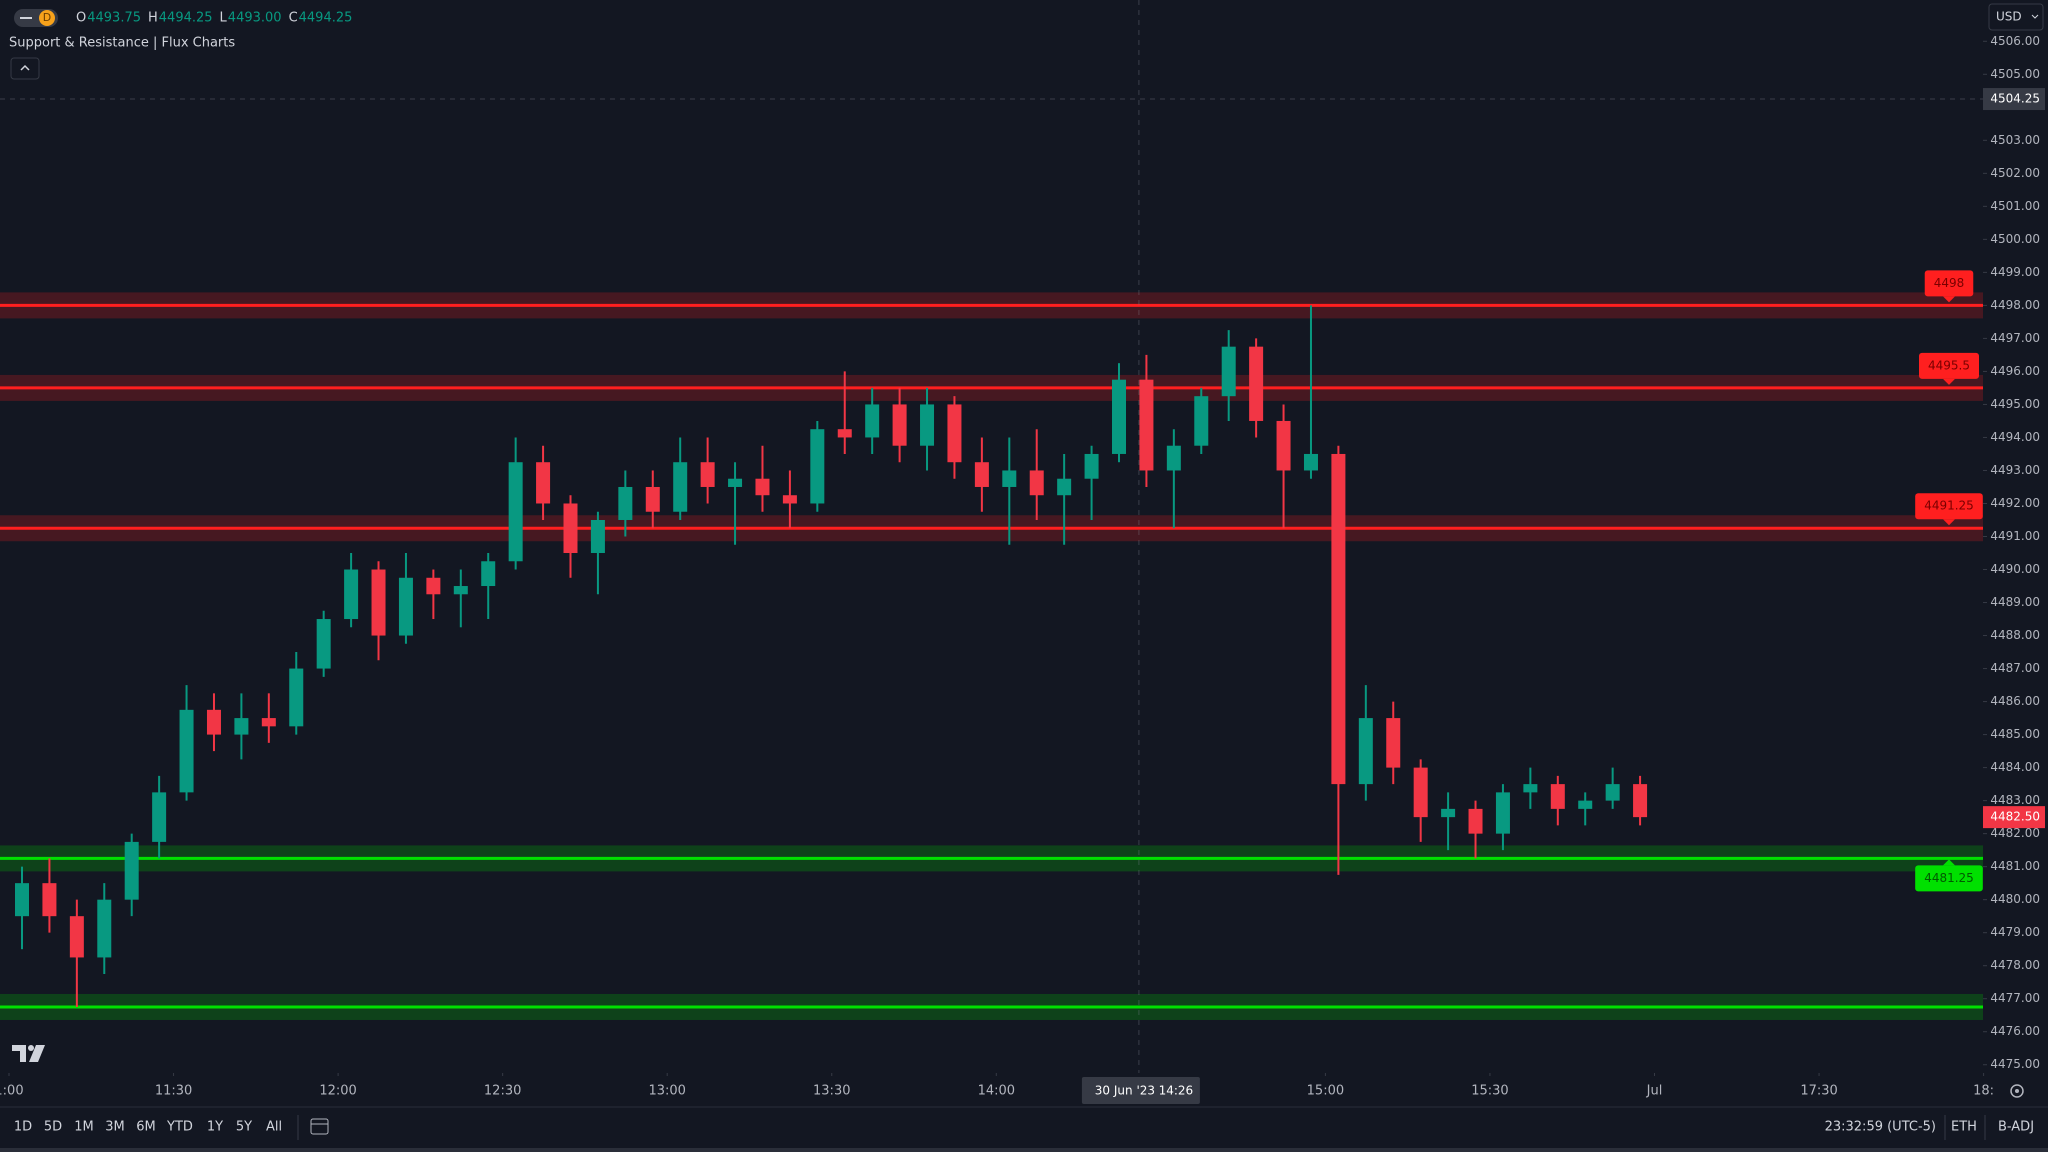 Image resolution: width=2048 pixels, height=1152 pixels. I want to click on ohlc-letter: H, so click(153, 18).